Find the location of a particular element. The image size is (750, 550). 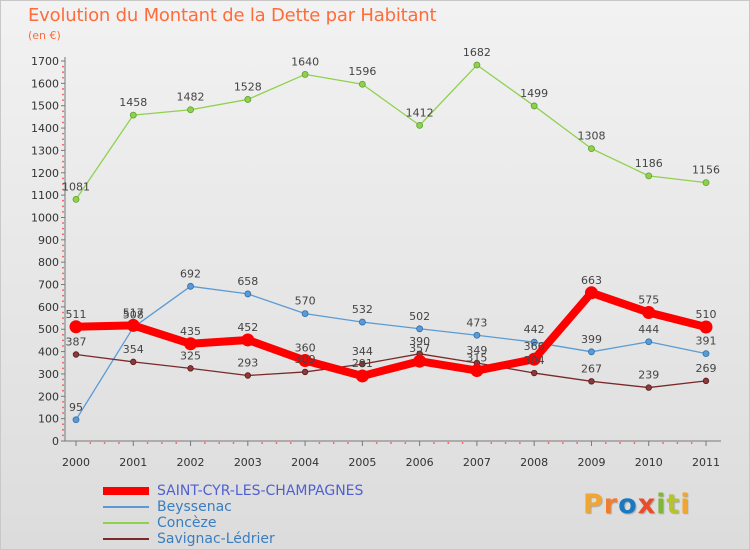

data-label: 309 is located at coordinates (305, 359).